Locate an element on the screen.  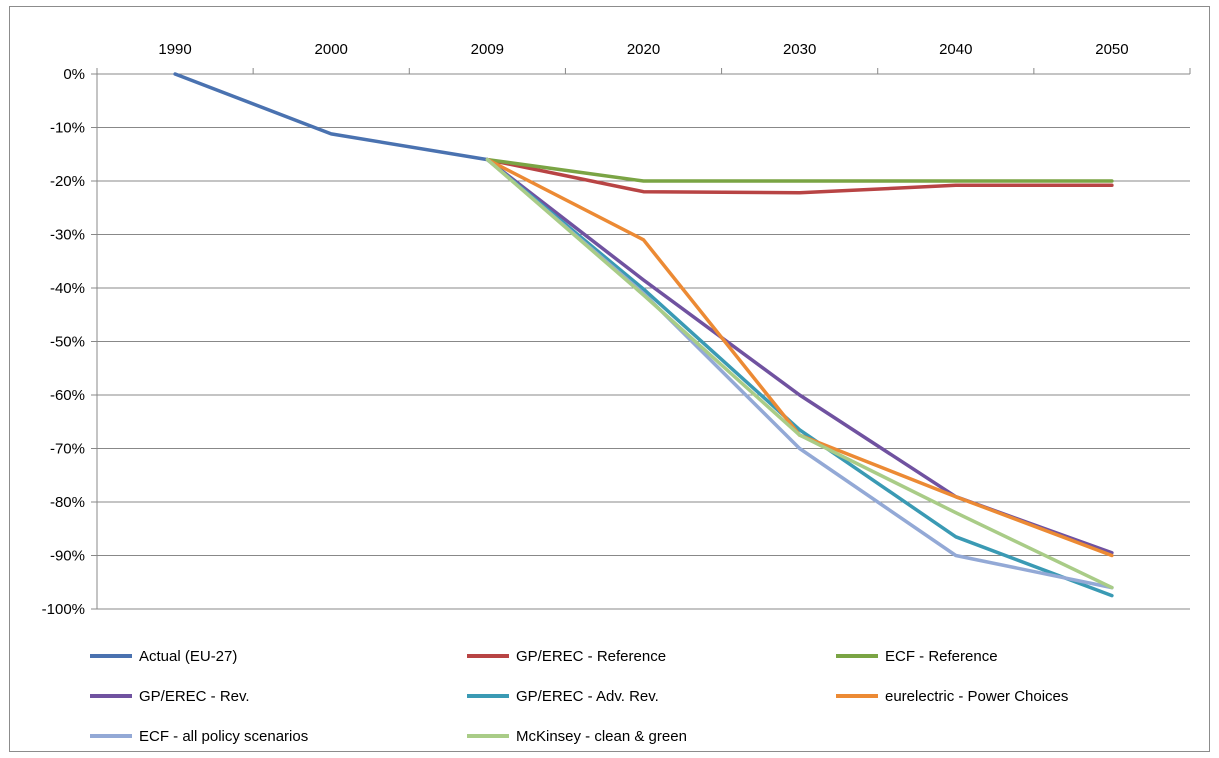
x-tick-label: 2009 is located at coordinates (487, 49).